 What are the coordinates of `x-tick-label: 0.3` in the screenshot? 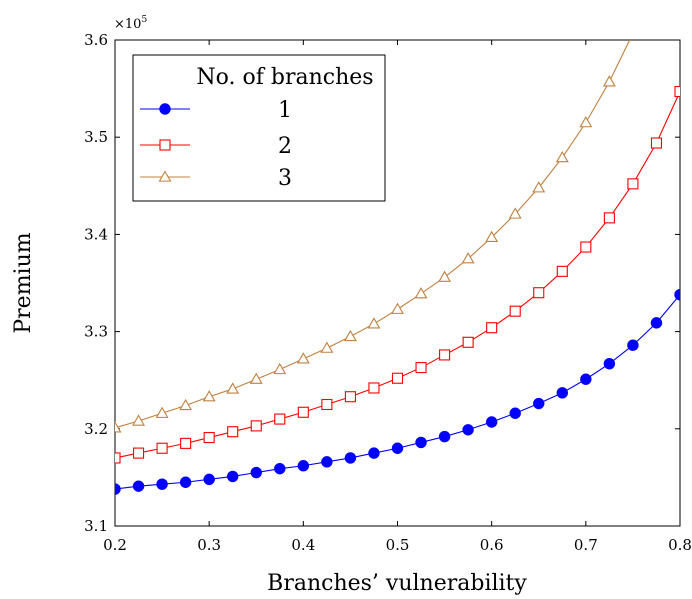 It's located at (209, 545).